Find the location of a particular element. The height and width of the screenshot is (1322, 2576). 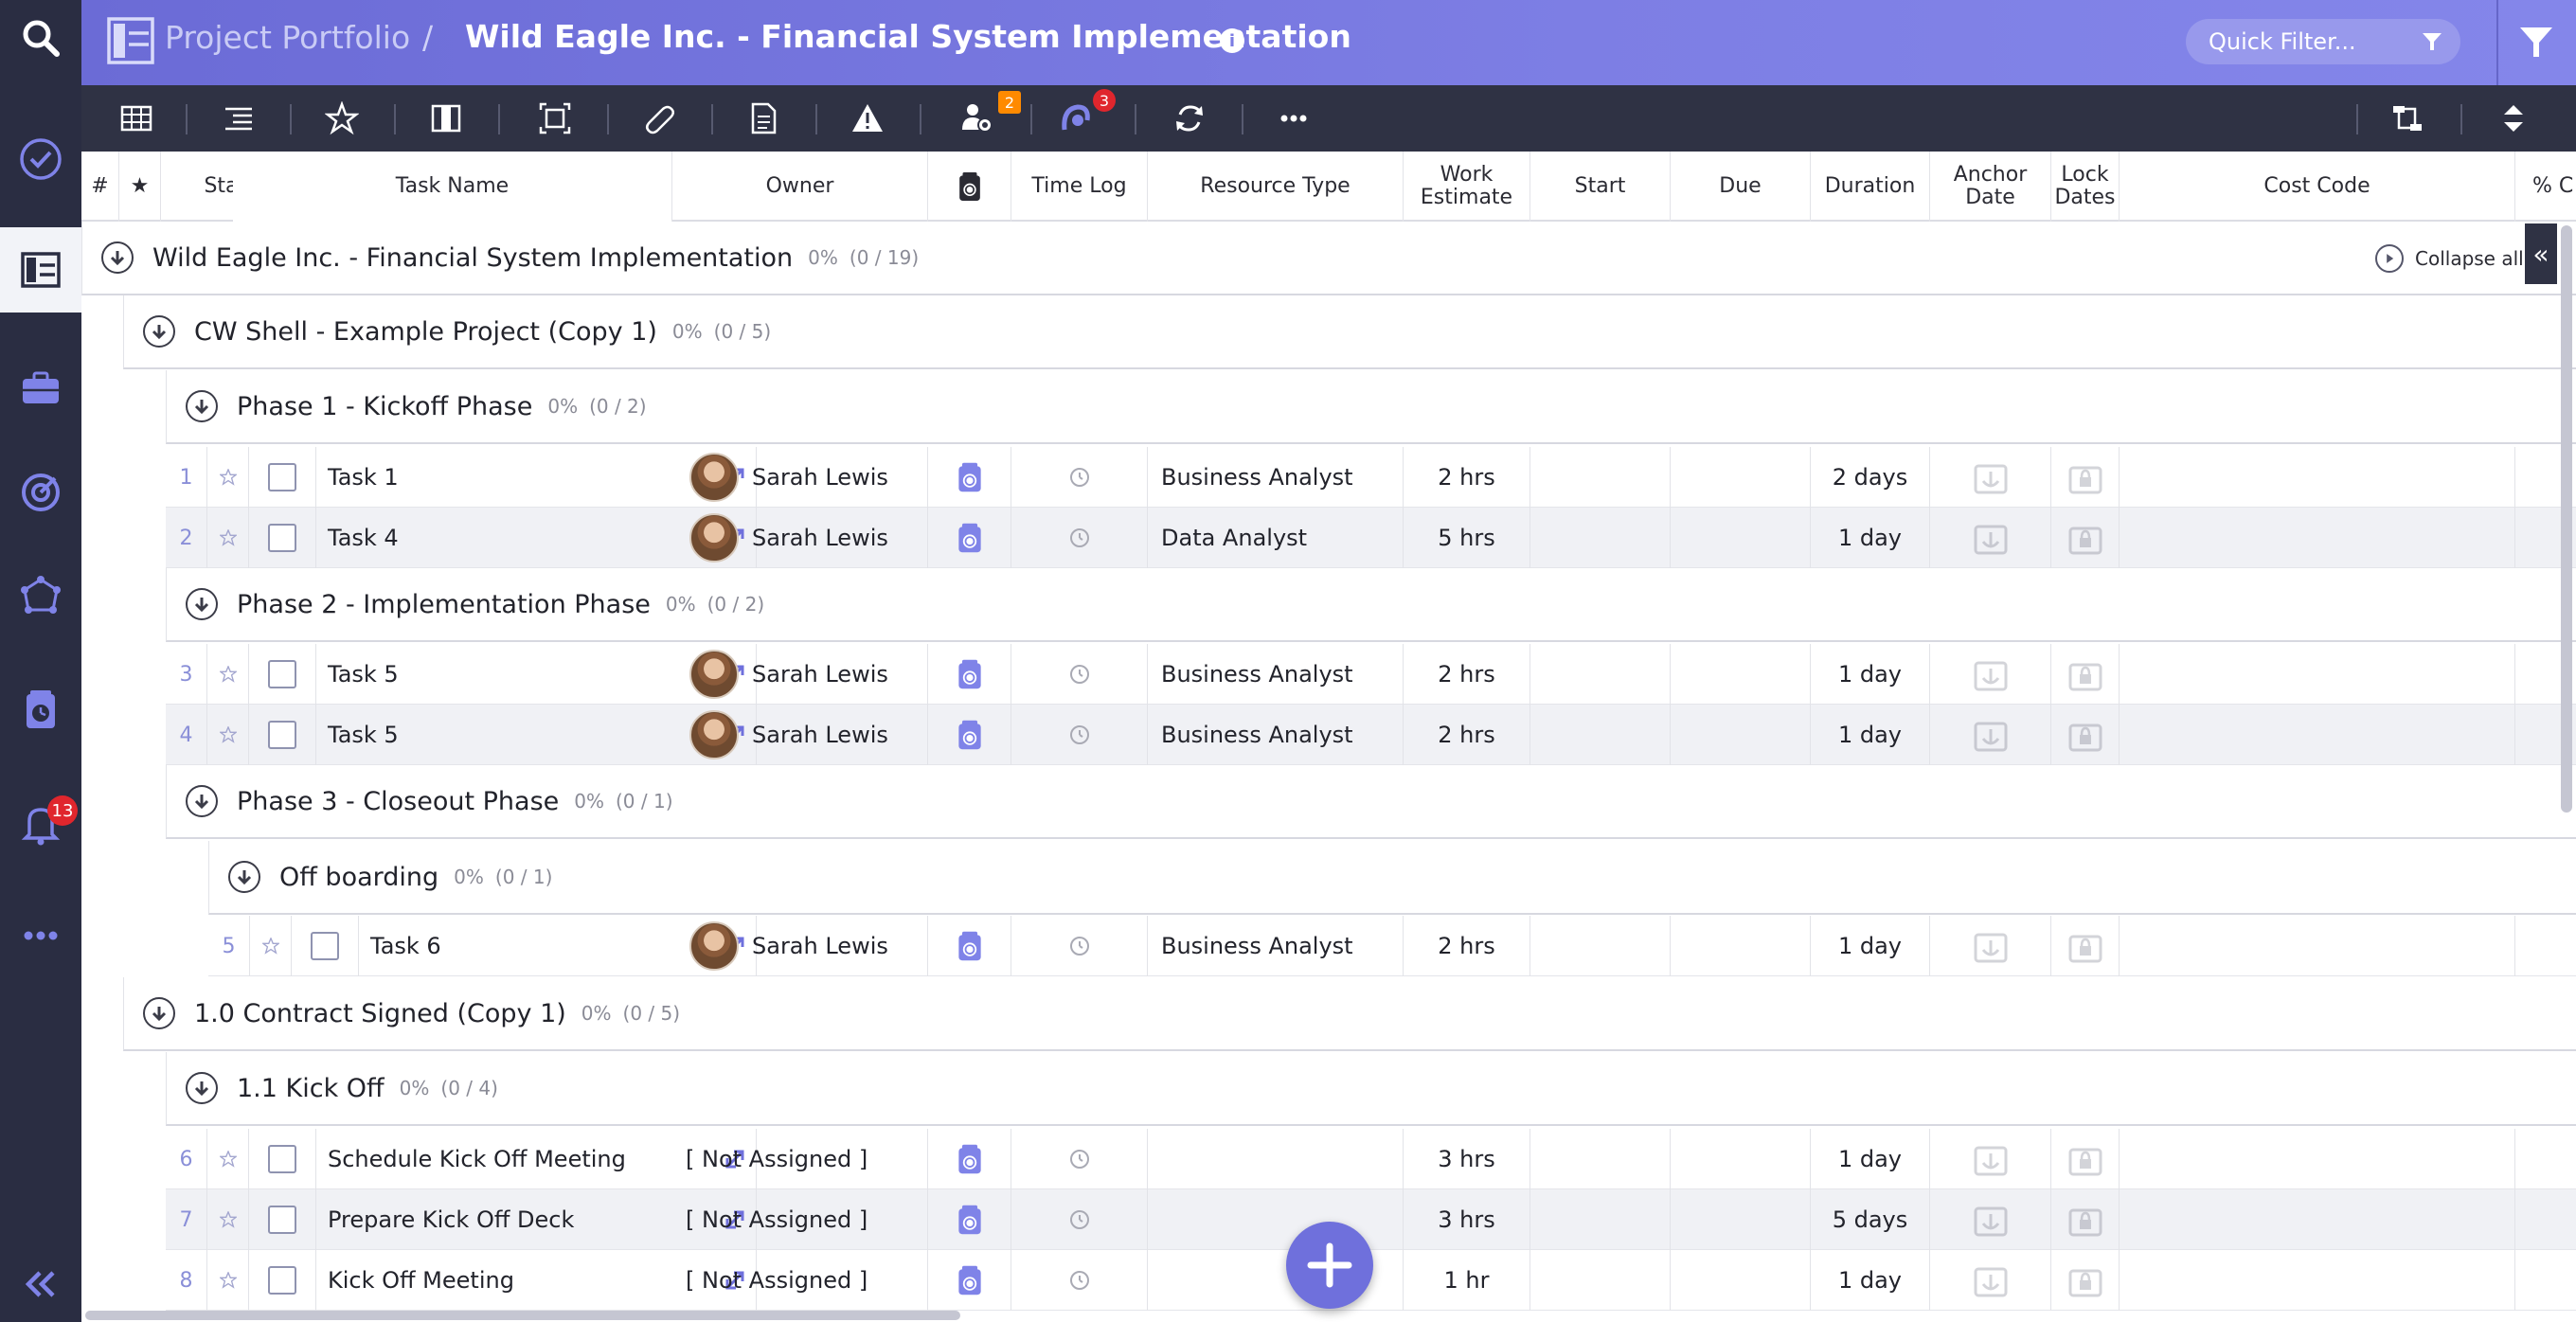

col-header-duration: Duration is located at coordinates (1870, 187).